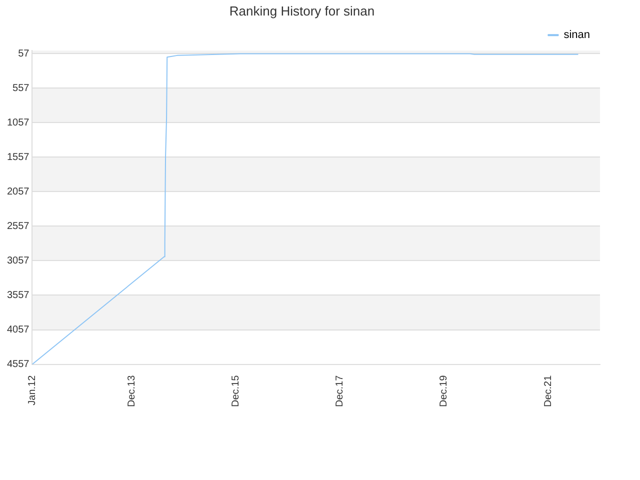 Image resolution: width=640 pixels, height=480 pixels. What do you see at coordinates (548, 391) in the screenshot?
I see `x-tick-label: Dec.21` at bounding box center [548, 391].